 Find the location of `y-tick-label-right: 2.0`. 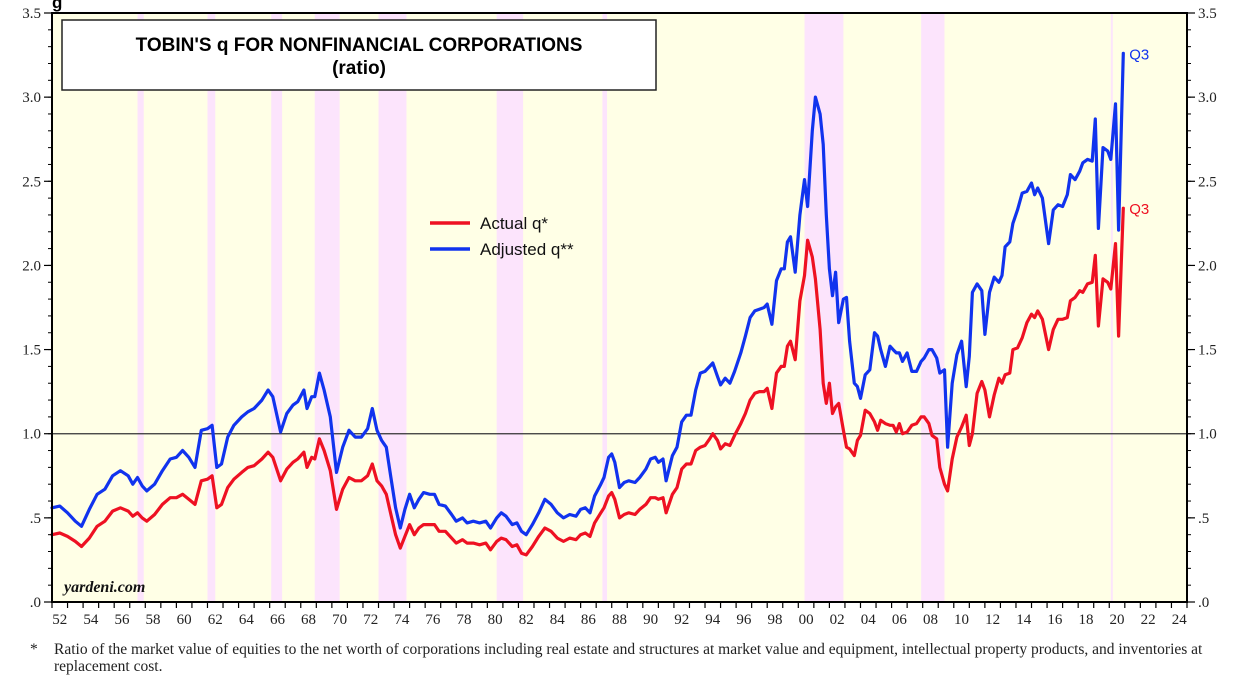

y-tick-label-right: 2.0 is located at coordinates (1207, 266).